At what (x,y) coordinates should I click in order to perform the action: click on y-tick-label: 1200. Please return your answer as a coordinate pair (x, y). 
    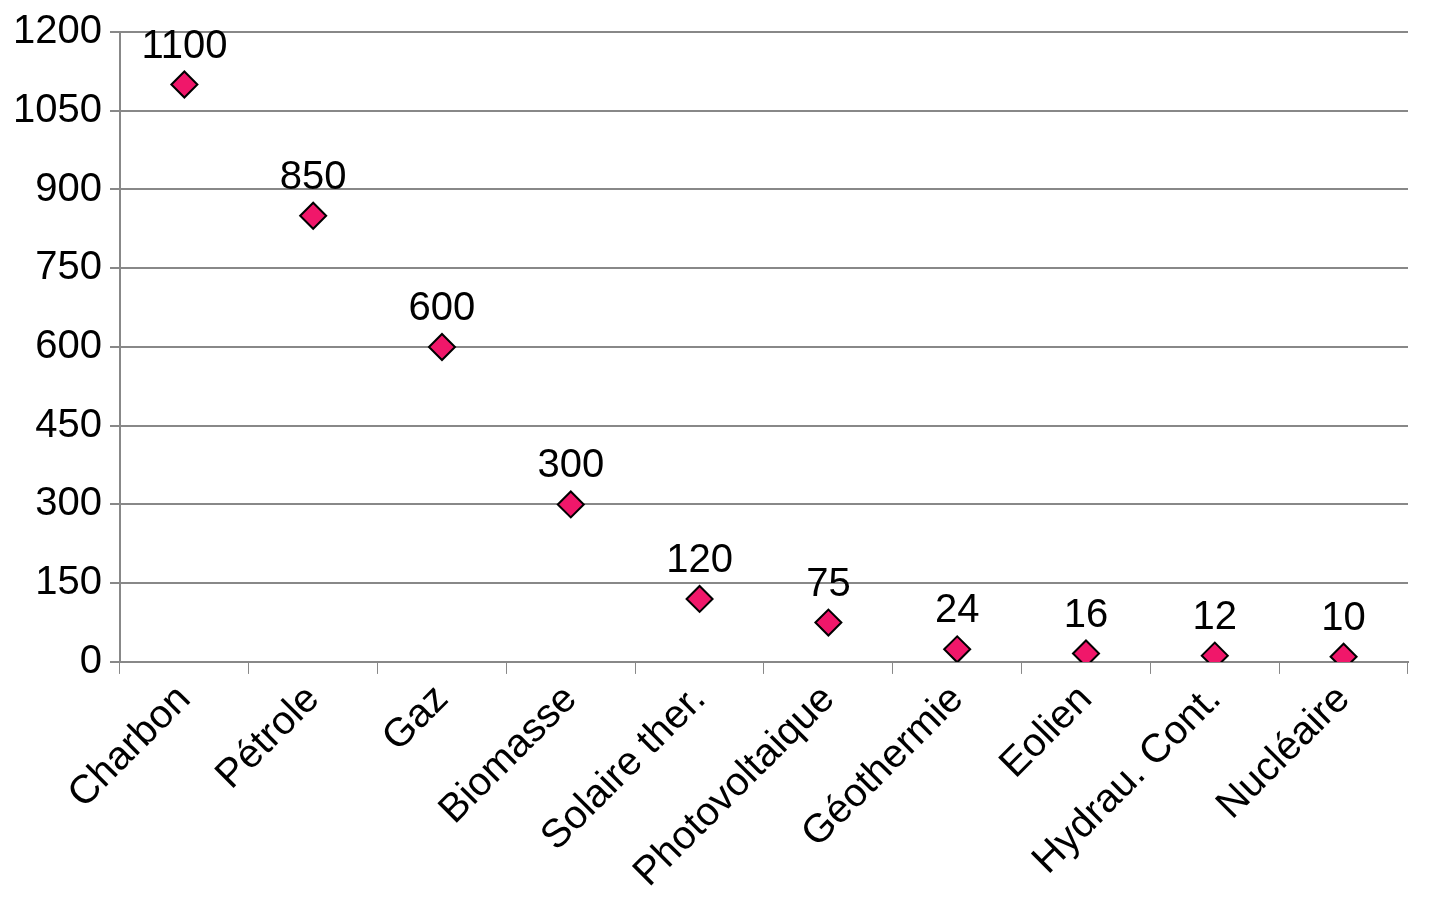
    Looking at the image, I should click on (57, 29).